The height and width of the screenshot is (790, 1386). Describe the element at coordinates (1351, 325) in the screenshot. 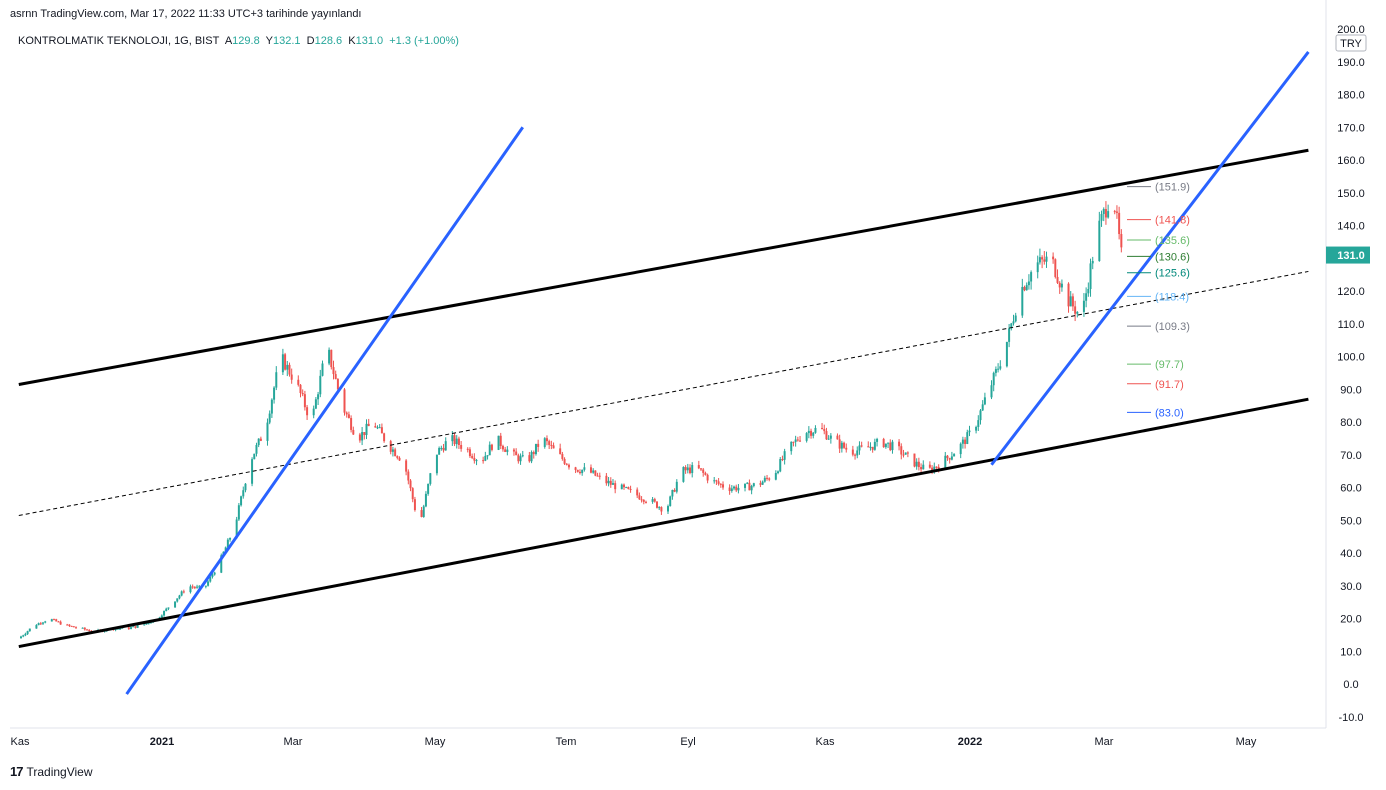

I see `y-tick-label: 110.0` at that location.